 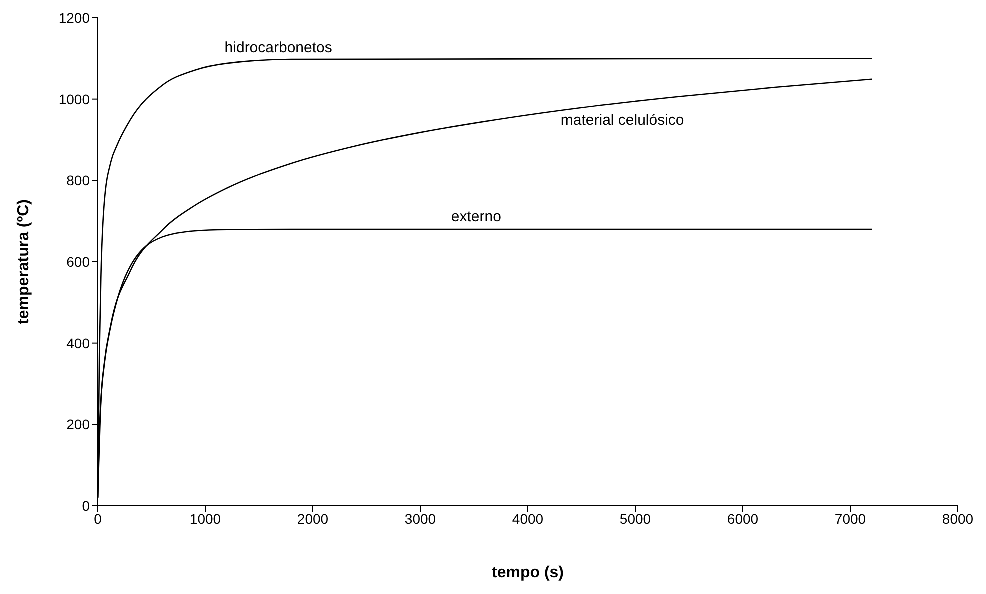 What do you see at coordinates (78, 424) in the screenshot?
I see `y-tick-label: 200` at bounding box center [78, 424].